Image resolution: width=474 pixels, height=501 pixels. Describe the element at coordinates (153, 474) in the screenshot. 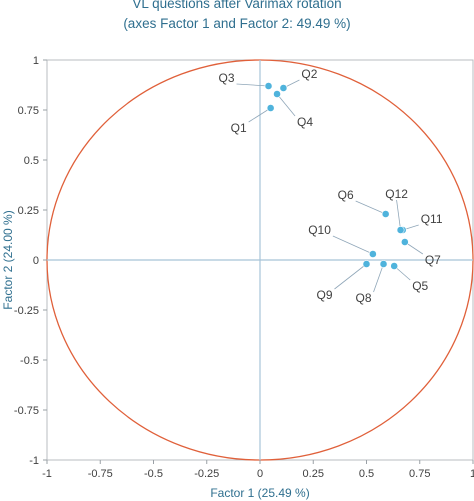

I see `x-tick-label: -0.5` at that location.